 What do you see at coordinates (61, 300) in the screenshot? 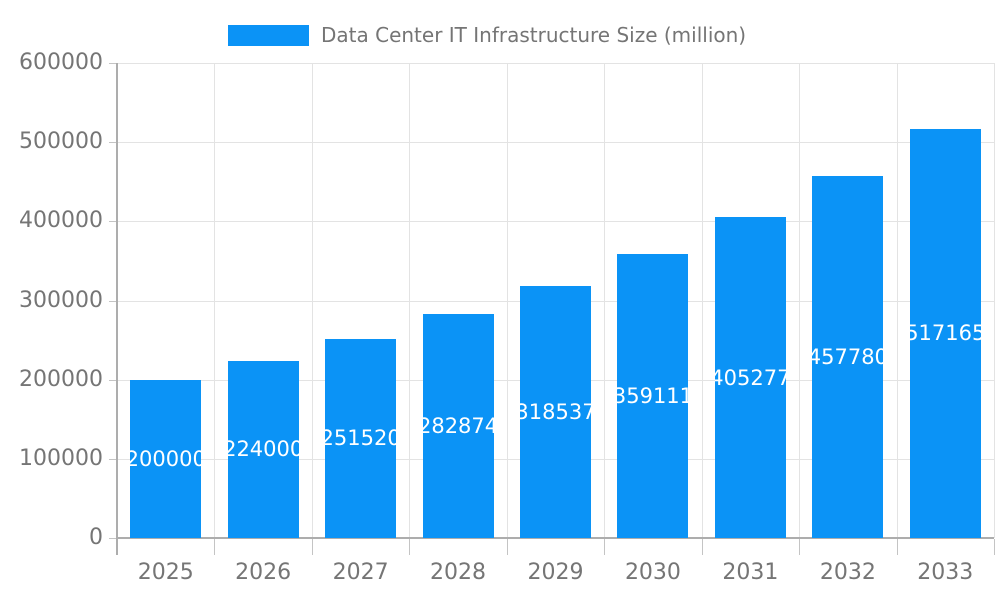
I see `y-tick-label: 300000` at bounding box center [61, 300].